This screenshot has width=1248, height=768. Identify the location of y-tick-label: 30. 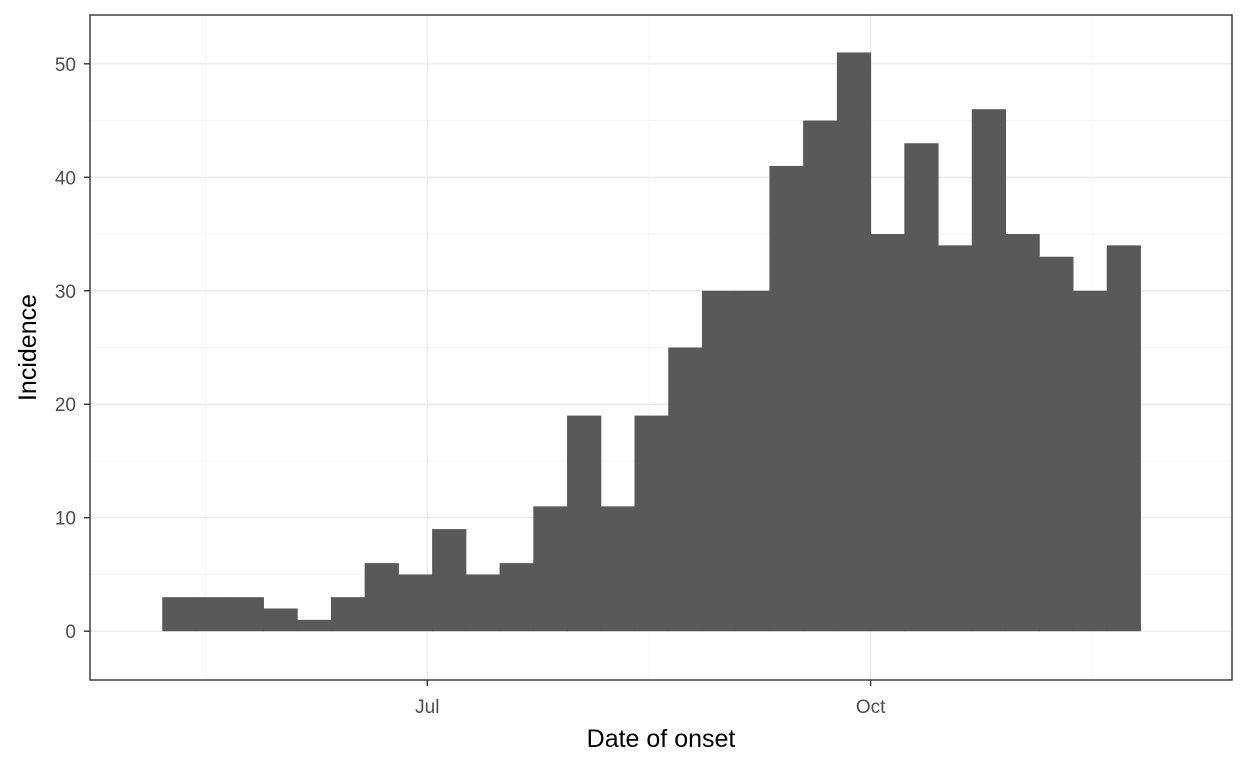
(65, 292).